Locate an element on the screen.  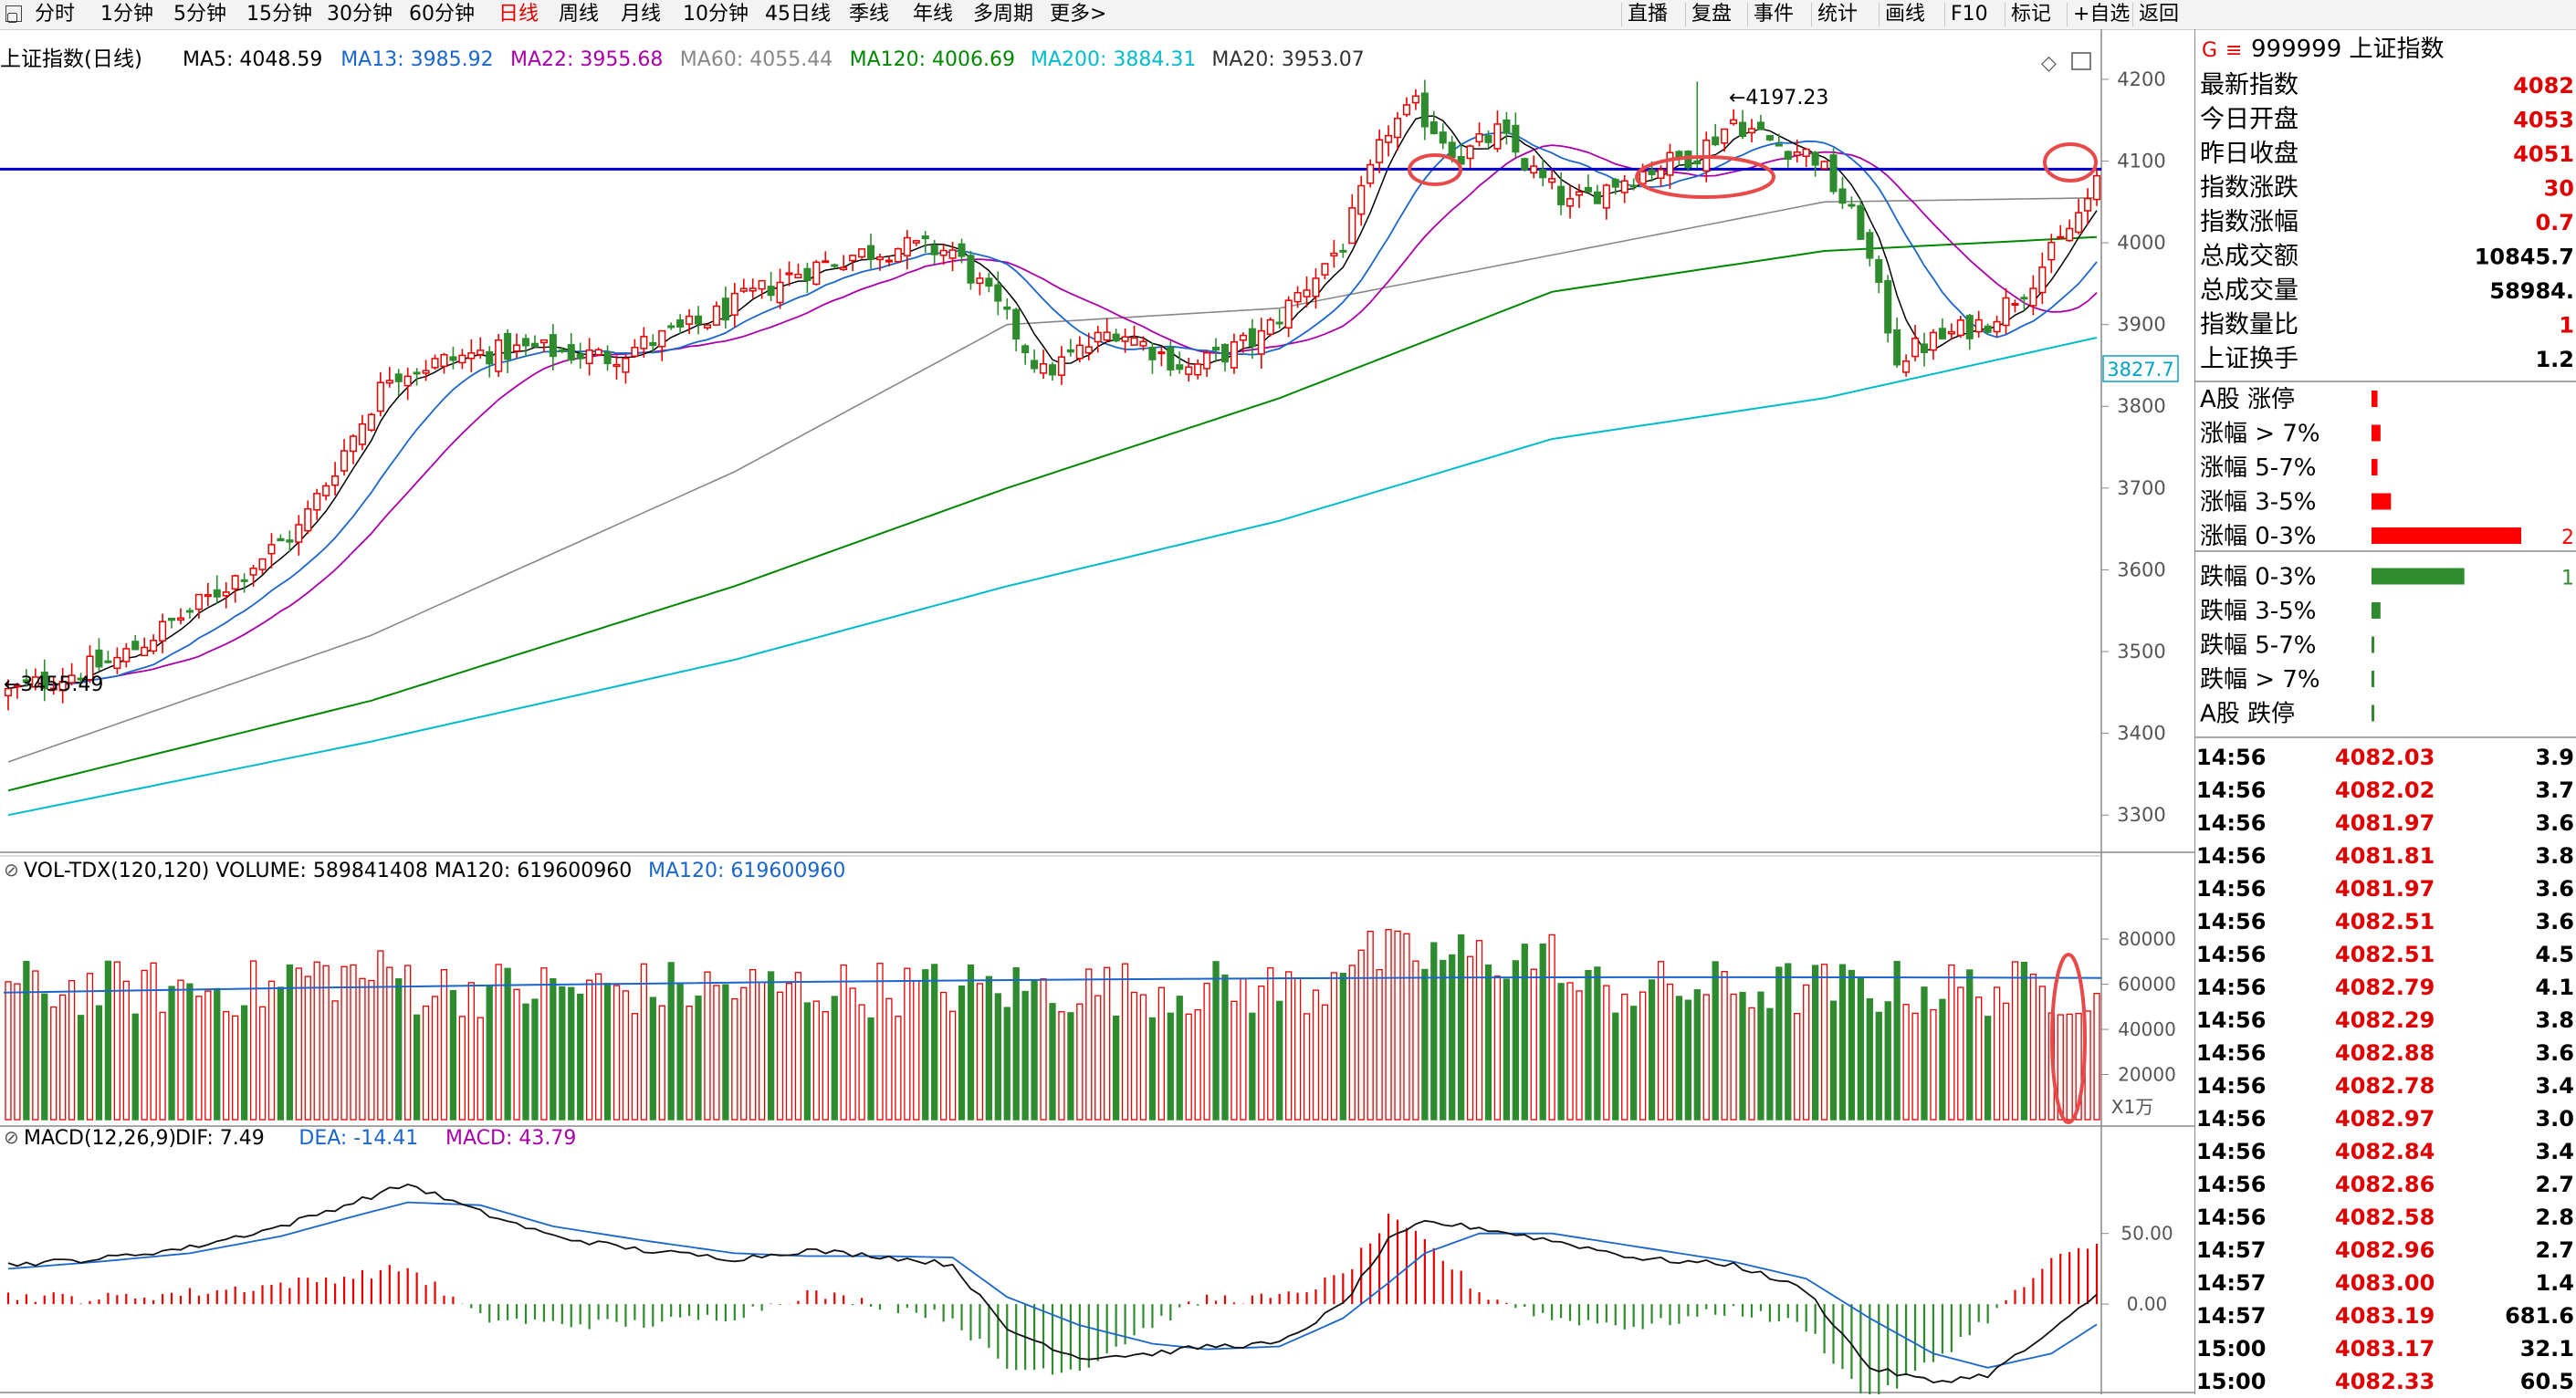
macd-tick-label: 0.00 is located at coordinates (2148, 1304).